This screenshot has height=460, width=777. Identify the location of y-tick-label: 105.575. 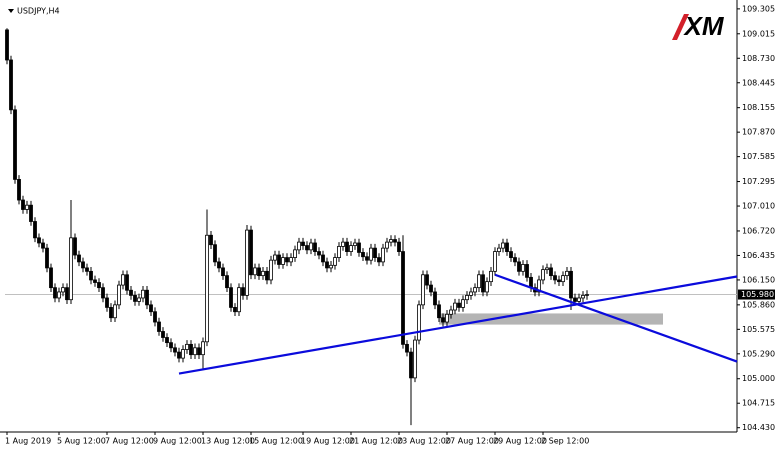
(758, 329).